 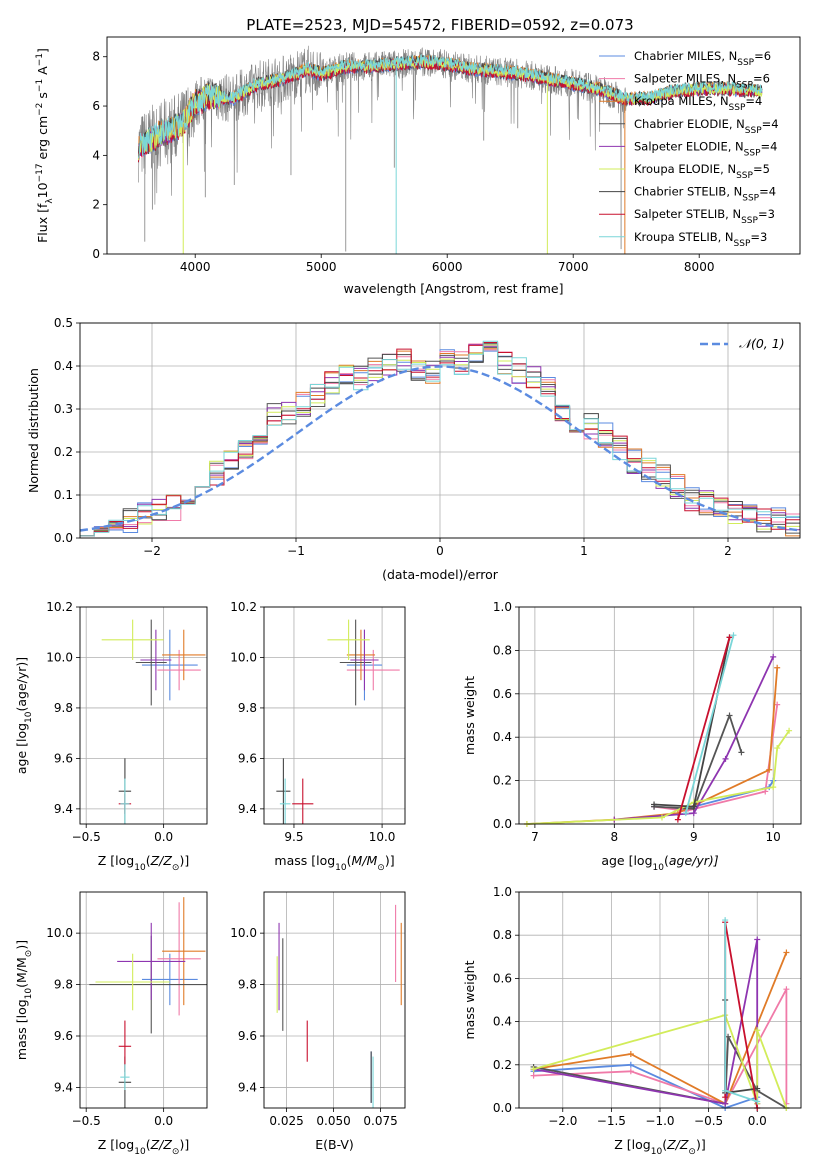 I want to click on y-tick-label: 1.0, so click(x=502, y=892).